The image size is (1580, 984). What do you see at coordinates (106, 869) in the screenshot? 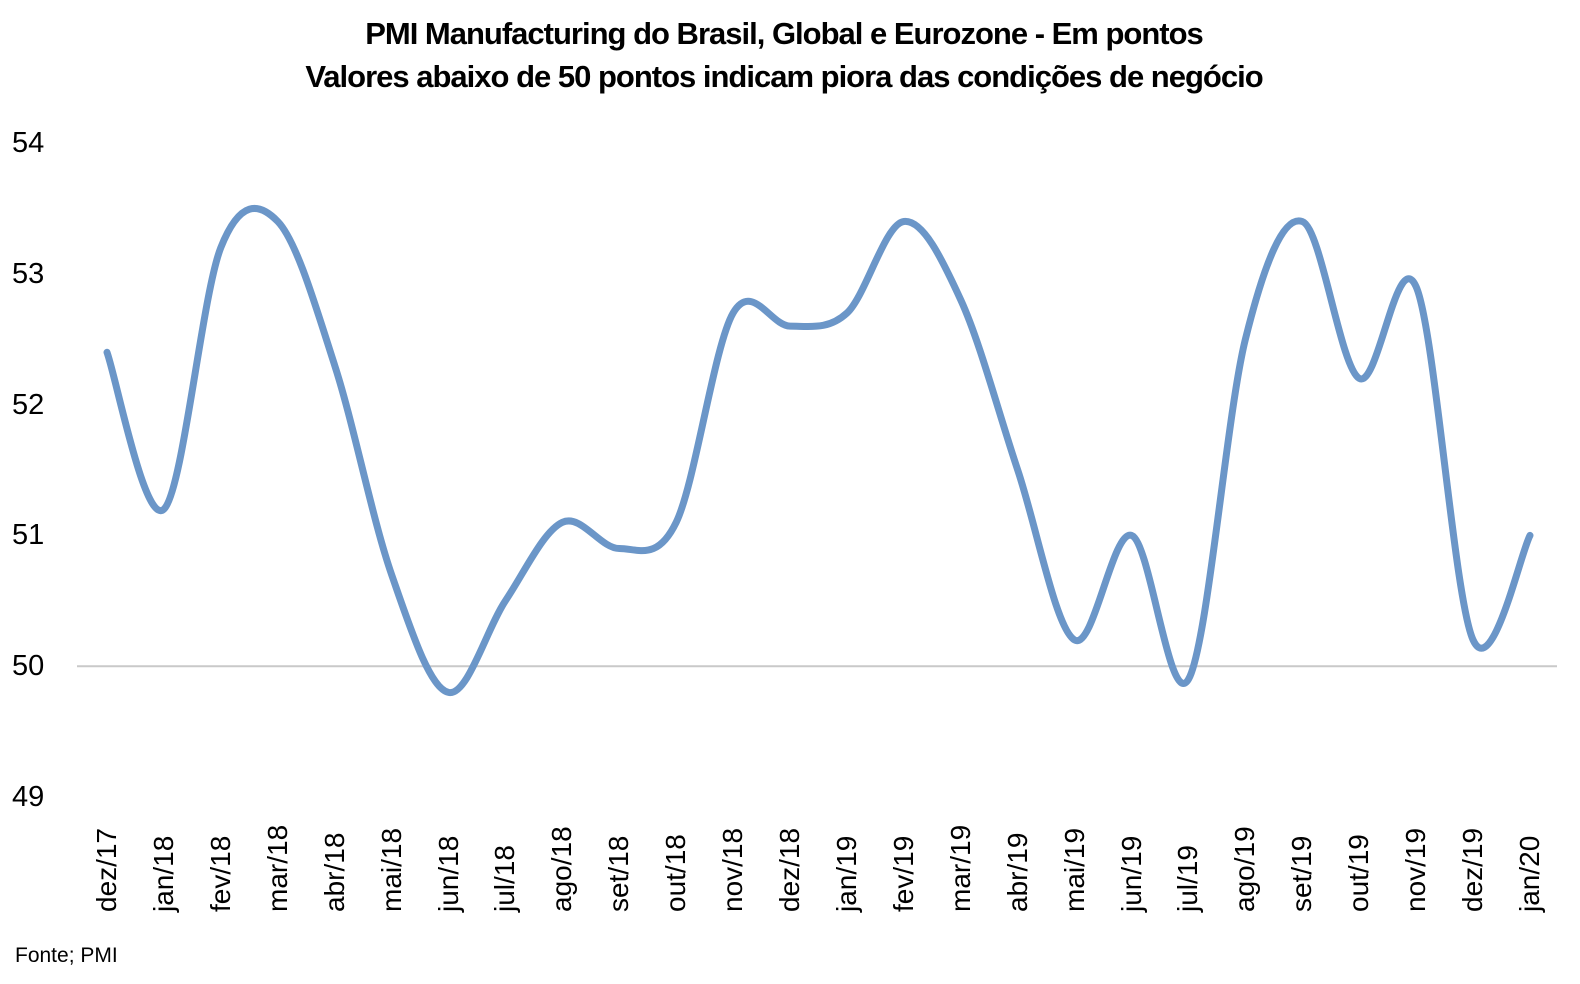
I see `x-axis-tick-label: dez/17` at bounding box center [106, 869].